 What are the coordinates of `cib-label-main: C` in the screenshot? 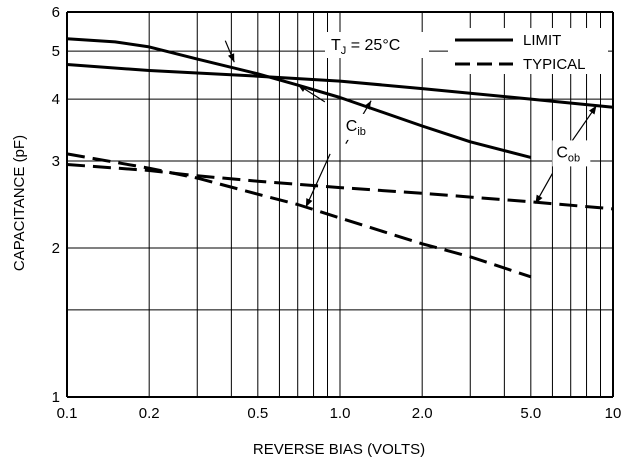 It's located at (352, 126).